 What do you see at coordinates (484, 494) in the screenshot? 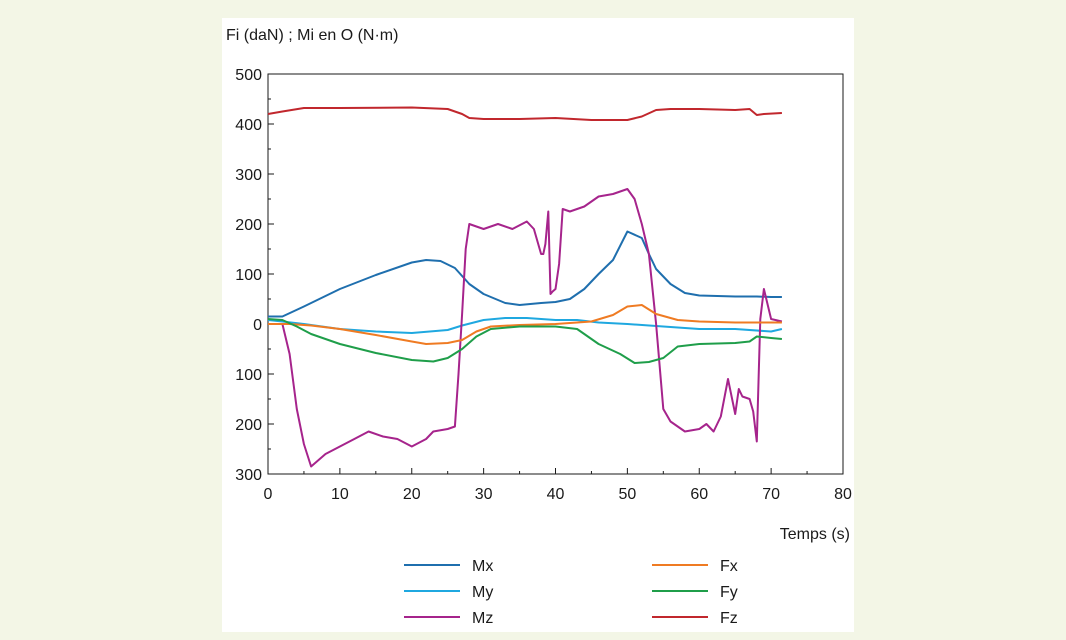
I see `x-tick-label: 30` at bounding box center [484, 494].